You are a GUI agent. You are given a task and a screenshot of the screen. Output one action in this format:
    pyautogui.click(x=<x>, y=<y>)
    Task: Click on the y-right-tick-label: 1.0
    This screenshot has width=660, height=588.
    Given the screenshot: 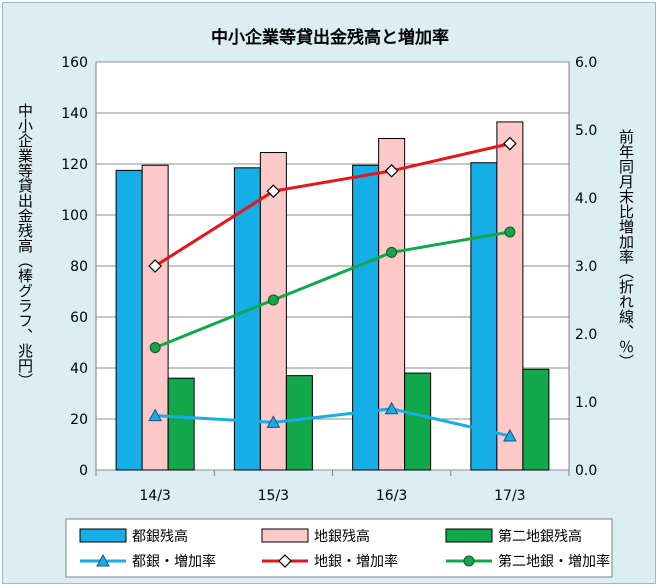 What is the action you would take?
    pyautogui.click(x=586, y=403)
    